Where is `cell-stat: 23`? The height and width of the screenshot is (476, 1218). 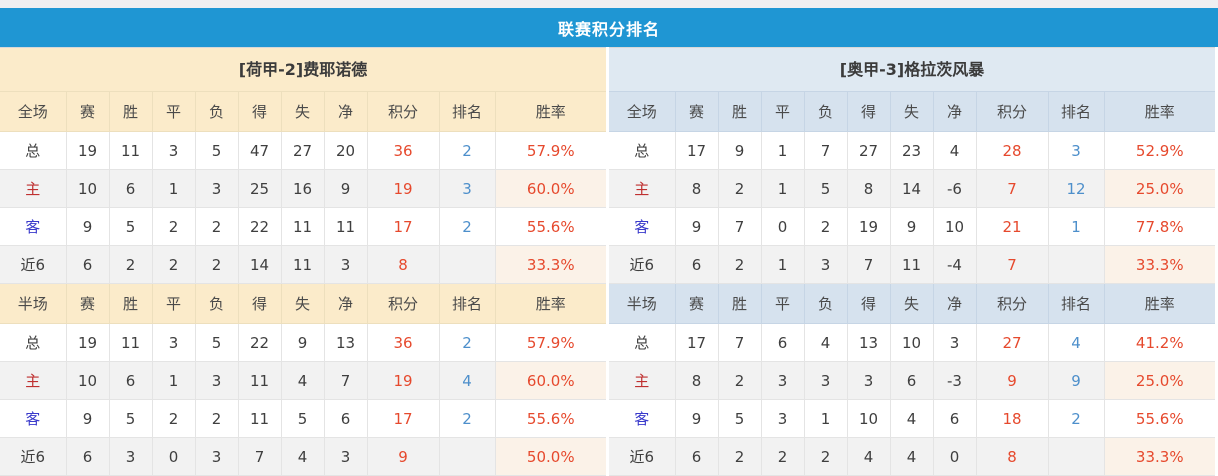 cell-stat: 23 is located at coordinates (911, 150).